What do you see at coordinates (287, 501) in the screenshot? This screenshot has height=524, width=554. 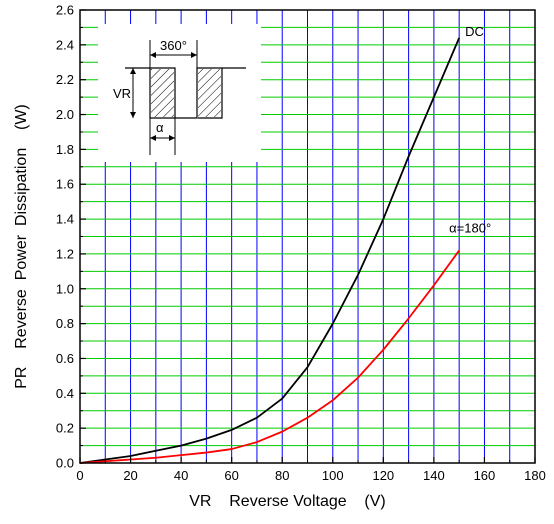 I see `x-axis-title: VR Reverse Voltage (V)` at bounding box center [287, 501].